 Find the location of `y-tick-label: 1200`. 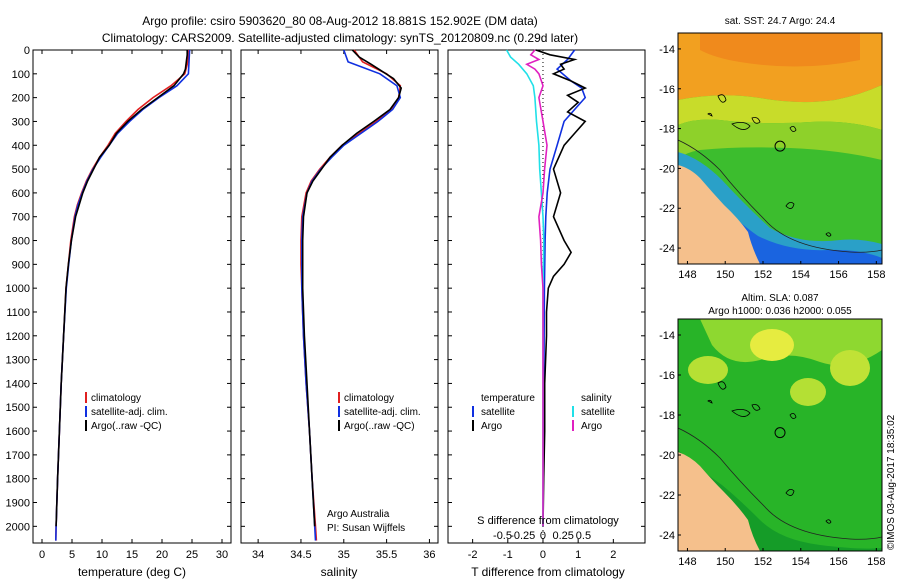

y-tick-label: 1200 is located at coordinates (18, 337).